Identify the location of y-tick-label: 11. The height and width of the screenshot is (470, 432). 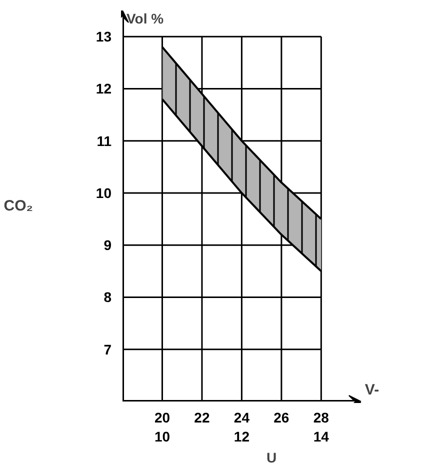
(104, 140).